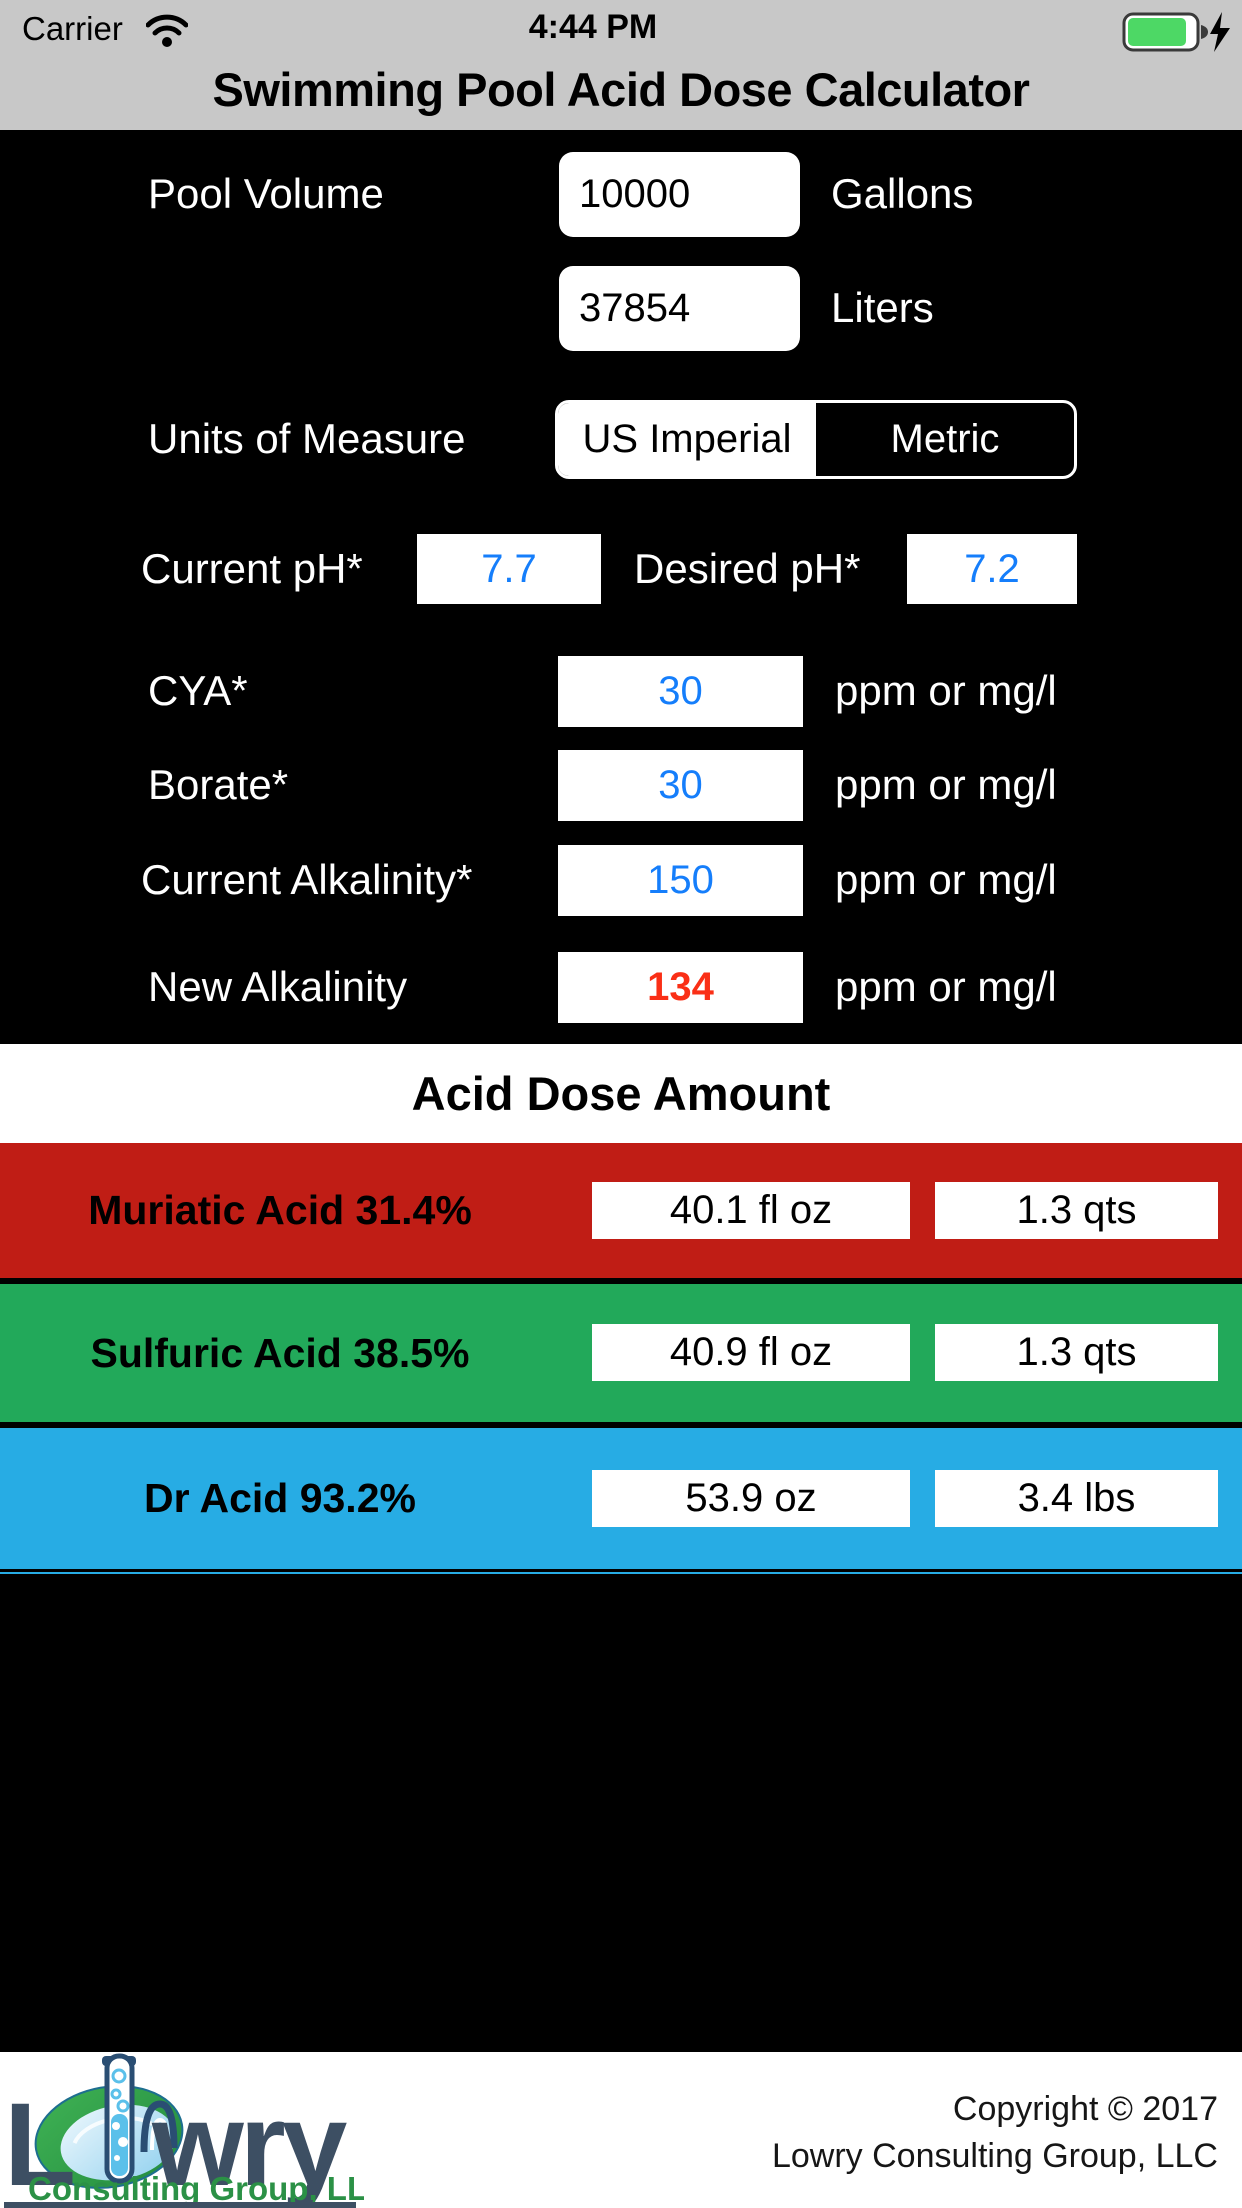 The width and height of the screenshot is (1242, 2208). Describe the element at coordinates (218, 784) in the screenshot. I see `borate-label: Borate*` at that location.